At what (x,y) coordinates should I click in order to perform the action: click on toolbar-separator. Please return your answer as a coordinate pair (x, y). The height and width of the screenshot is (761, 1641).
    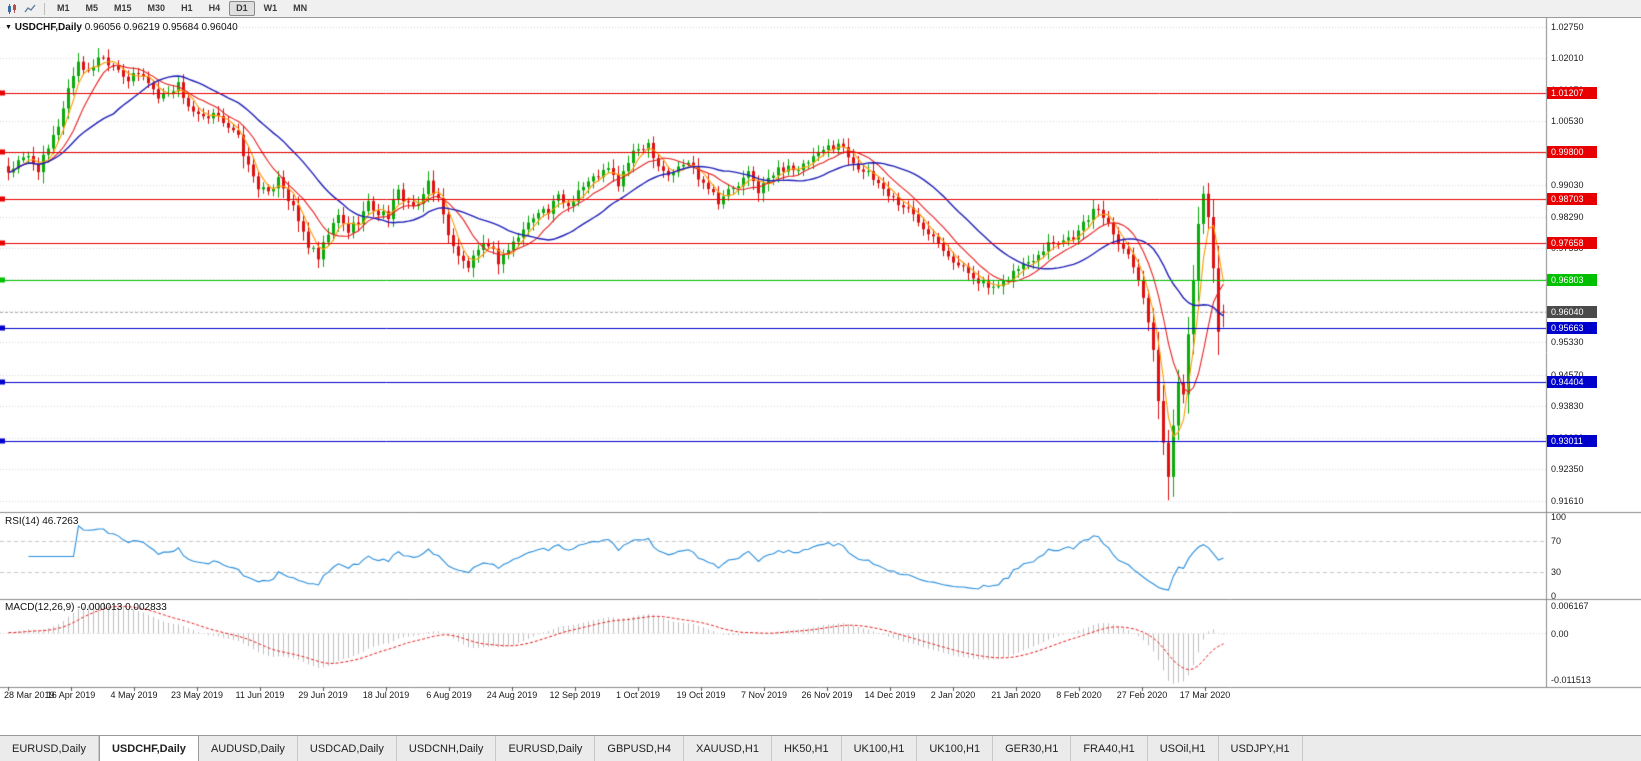
    Looking at the image, I should click on (44, 8).